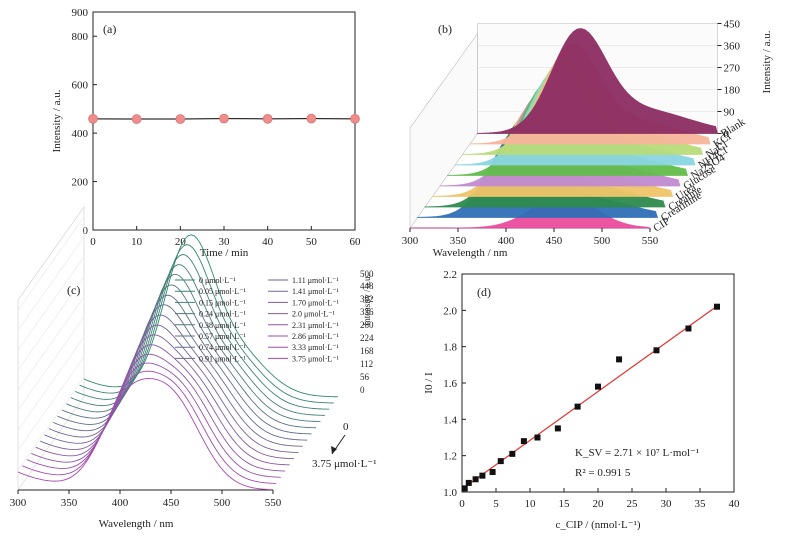 This screenshot has height=550, width=788. What do you see at coordinates (637, 453) in the screenshot?
I see `panel-d-ksv-annotation: K_SV = 2.71 × 10⁷ L·mol⁻¹` at bounding box center [637, 453].